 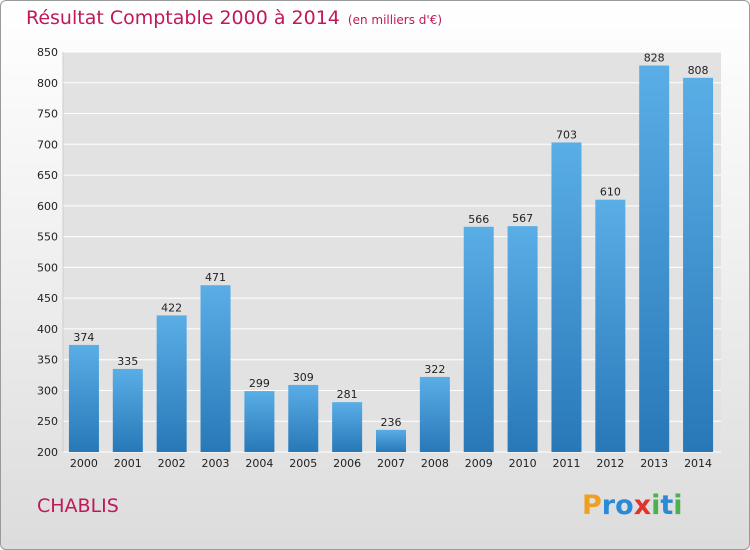 What do you see at coordinates (47, 144) in the screenshot?
I see `y-tick-label: 700` at bounding box center [47, 144].